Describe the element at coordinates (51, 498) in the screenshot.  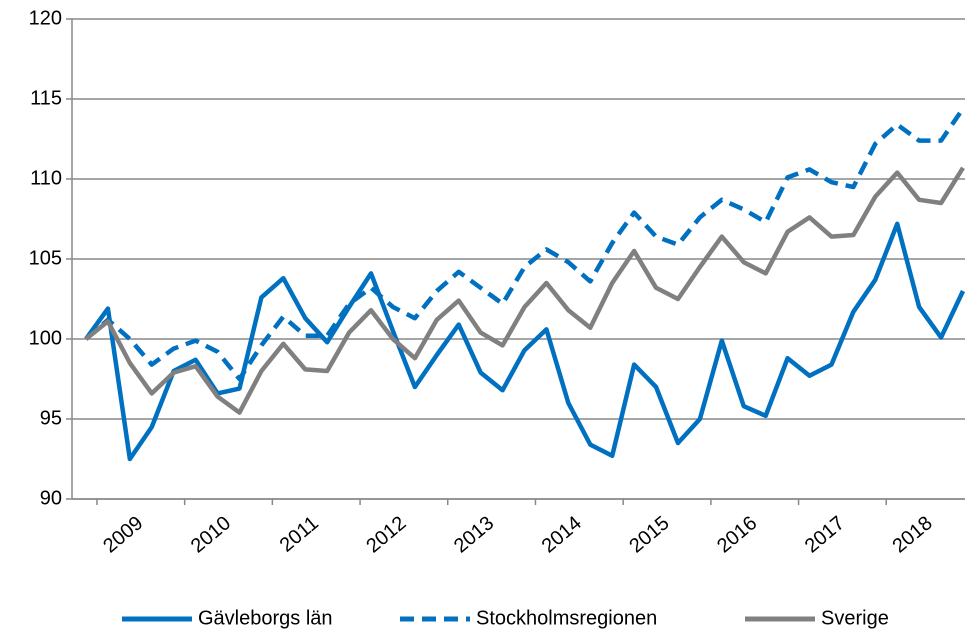
I see `y-tick-label: 90` at that location.